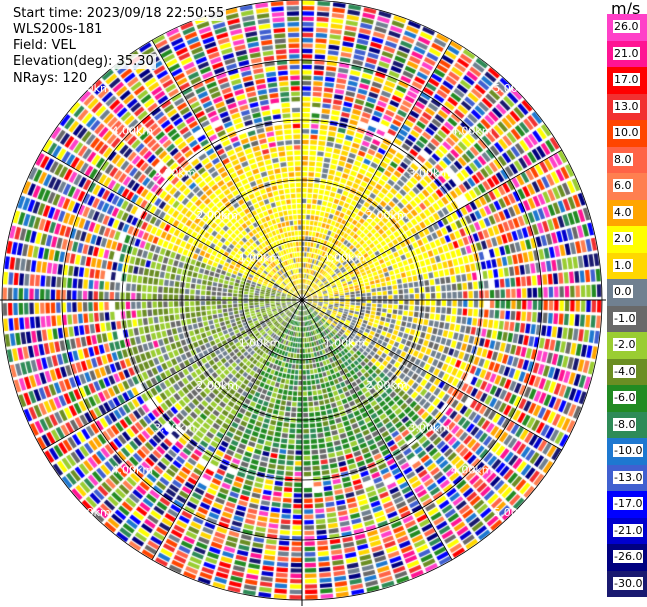 The width and height of the screenshot is (647, 607). Describe the element at coordinates (623, 291) in the screenshot. I see `colorbar-tick-label: 0.0` at that location.